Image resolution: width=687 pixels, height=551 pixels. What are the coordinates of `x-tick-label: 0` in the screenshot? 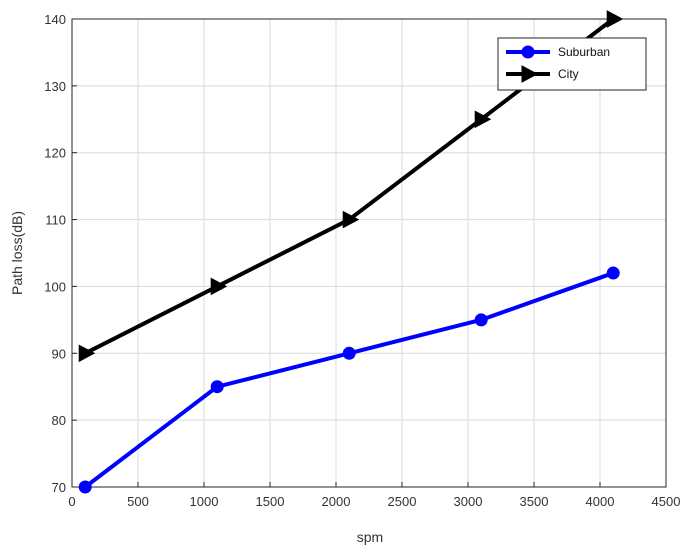 It's located at (71, 501).